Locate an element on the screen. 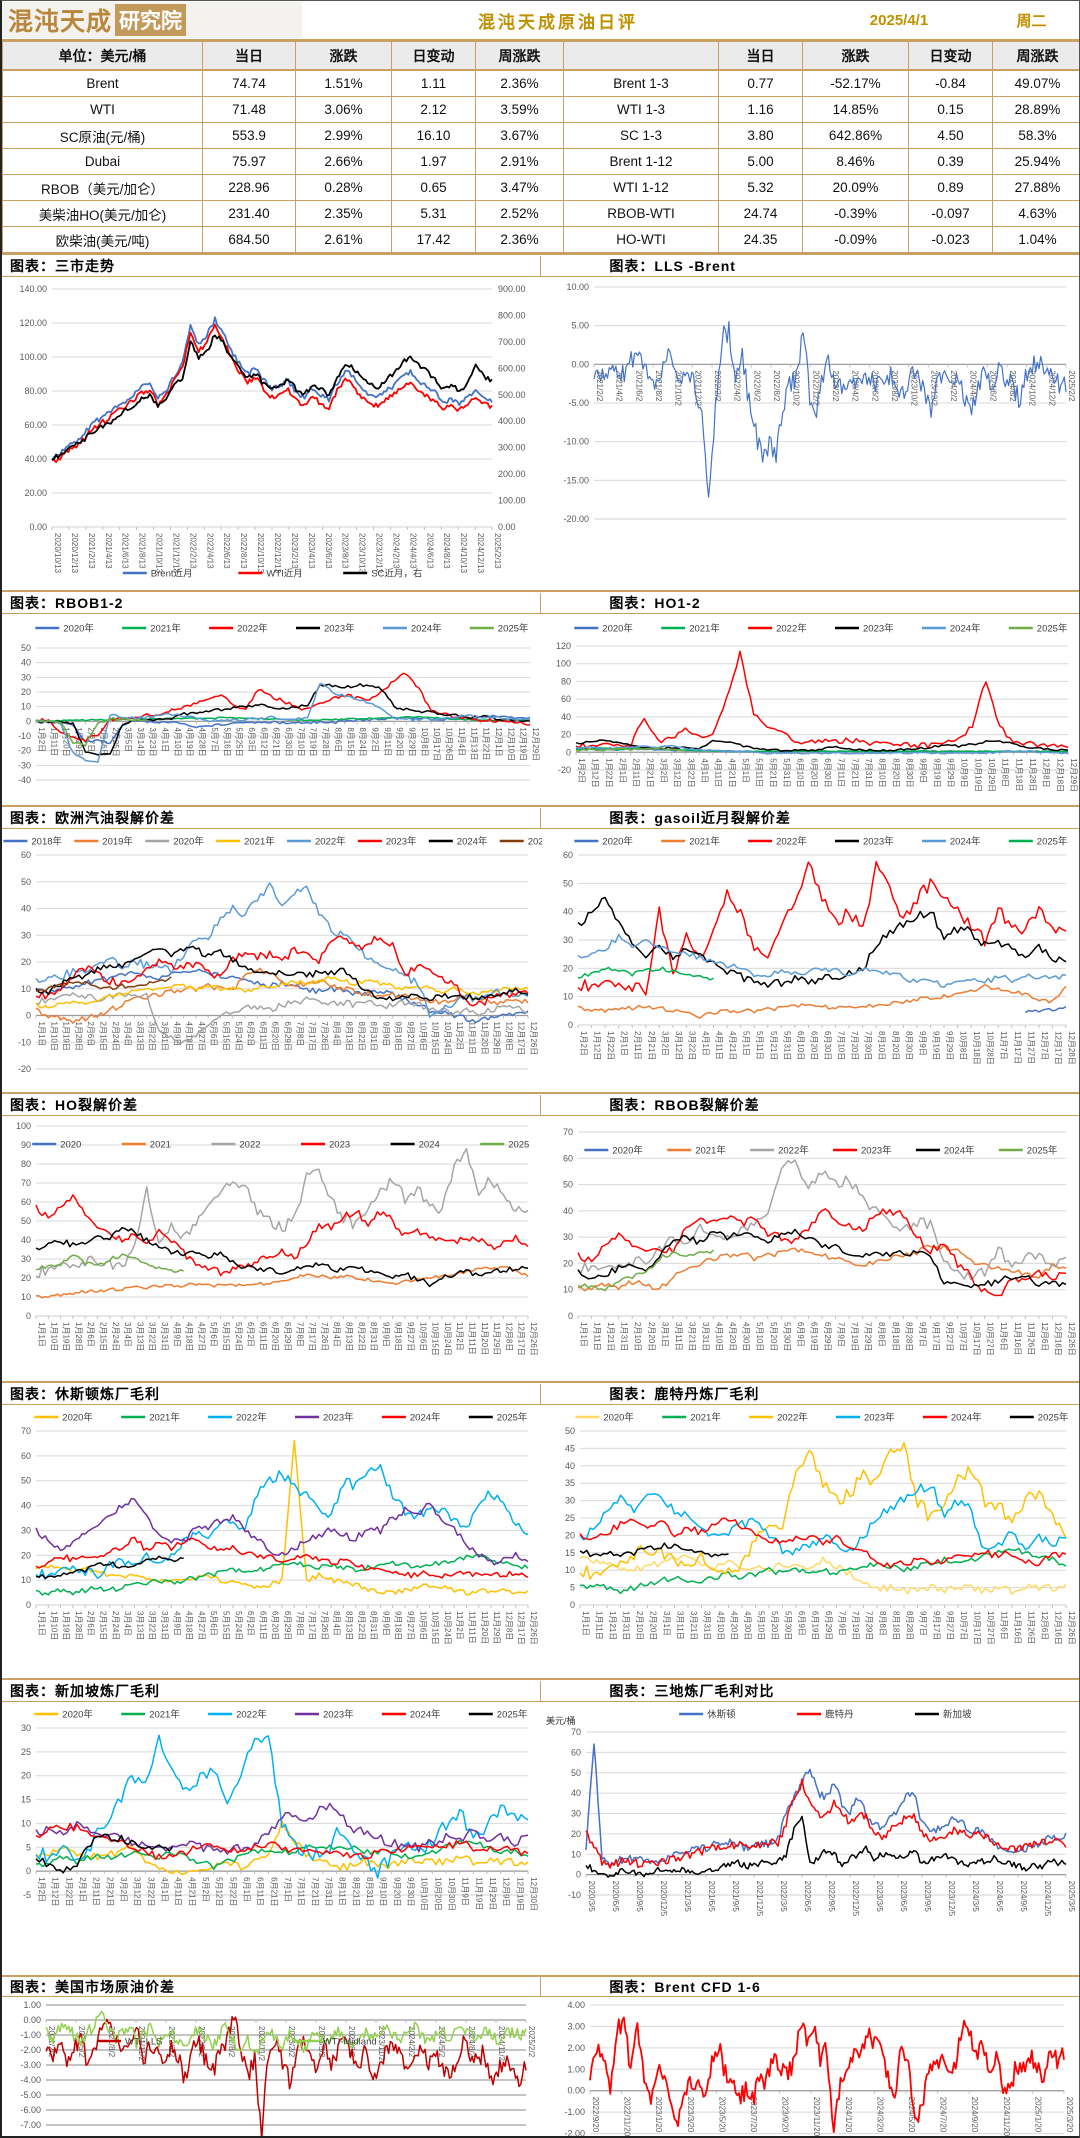  svg-text: 6月10日 is located at coordinates (800, 1045).